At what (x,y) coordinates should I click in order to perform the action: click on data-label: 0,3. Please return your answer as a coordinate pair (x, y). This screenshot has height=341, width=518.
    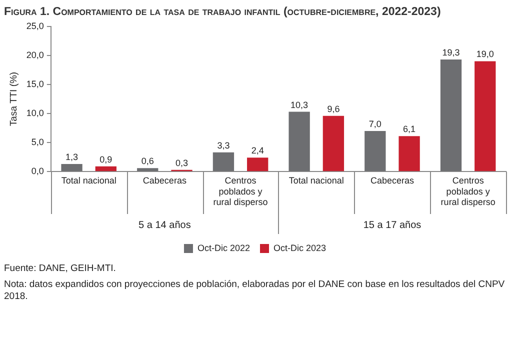
    Looking at the image, I should click on (181, 163).